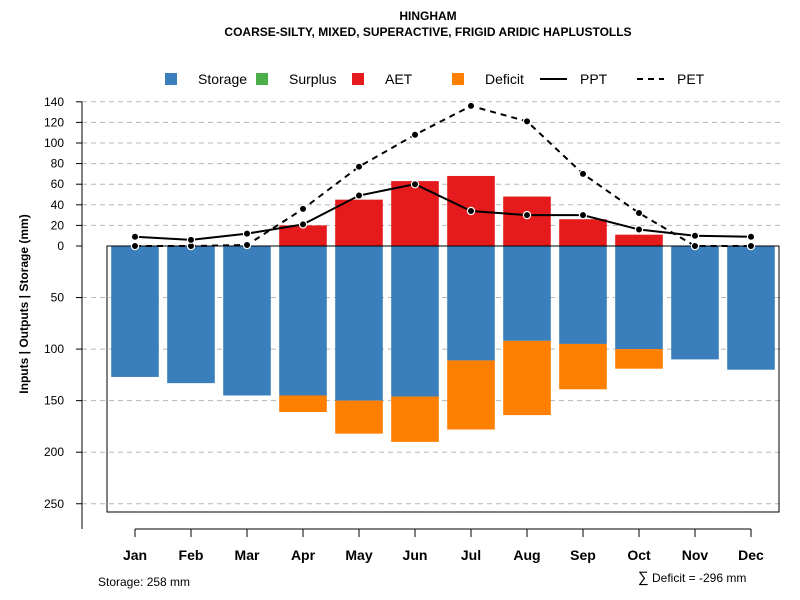  Describe the element at coordinates (247, 555) in the screenshot. I see `x-tick-label: Mar` at that location.